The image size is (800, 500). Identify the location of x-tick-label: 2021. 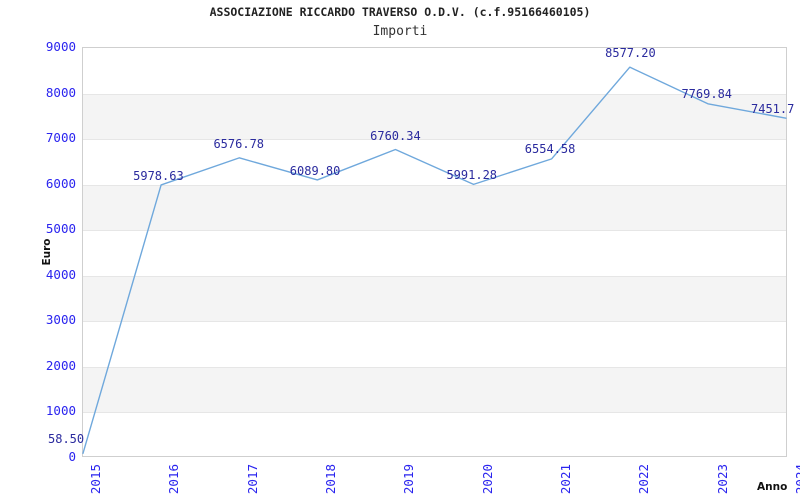
(565, 479).